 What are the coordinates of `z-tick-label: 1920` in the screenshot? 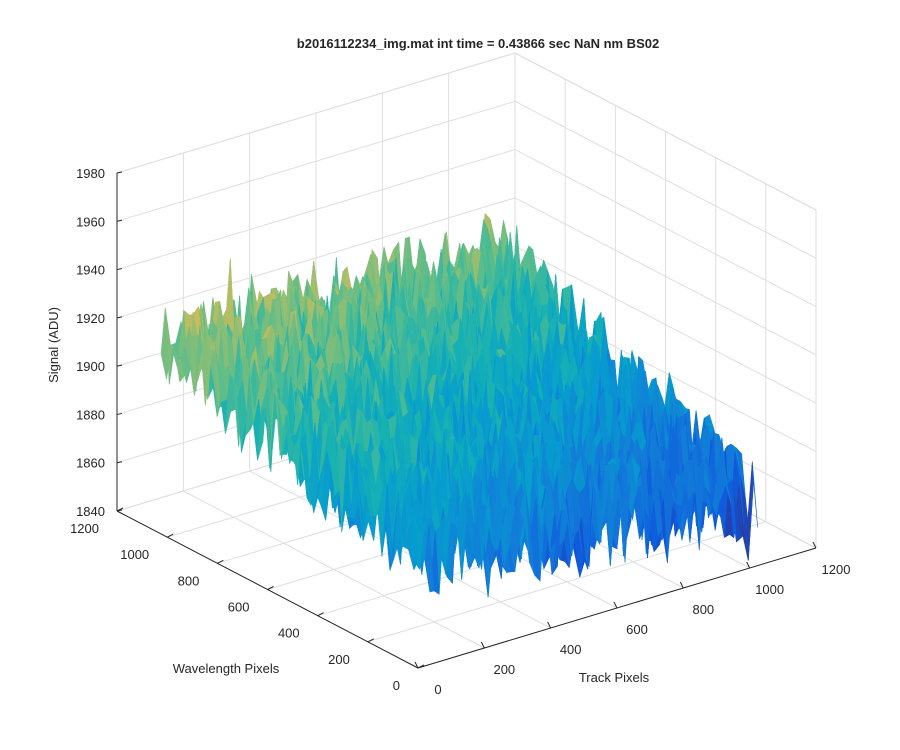 It's located at (90, 318).